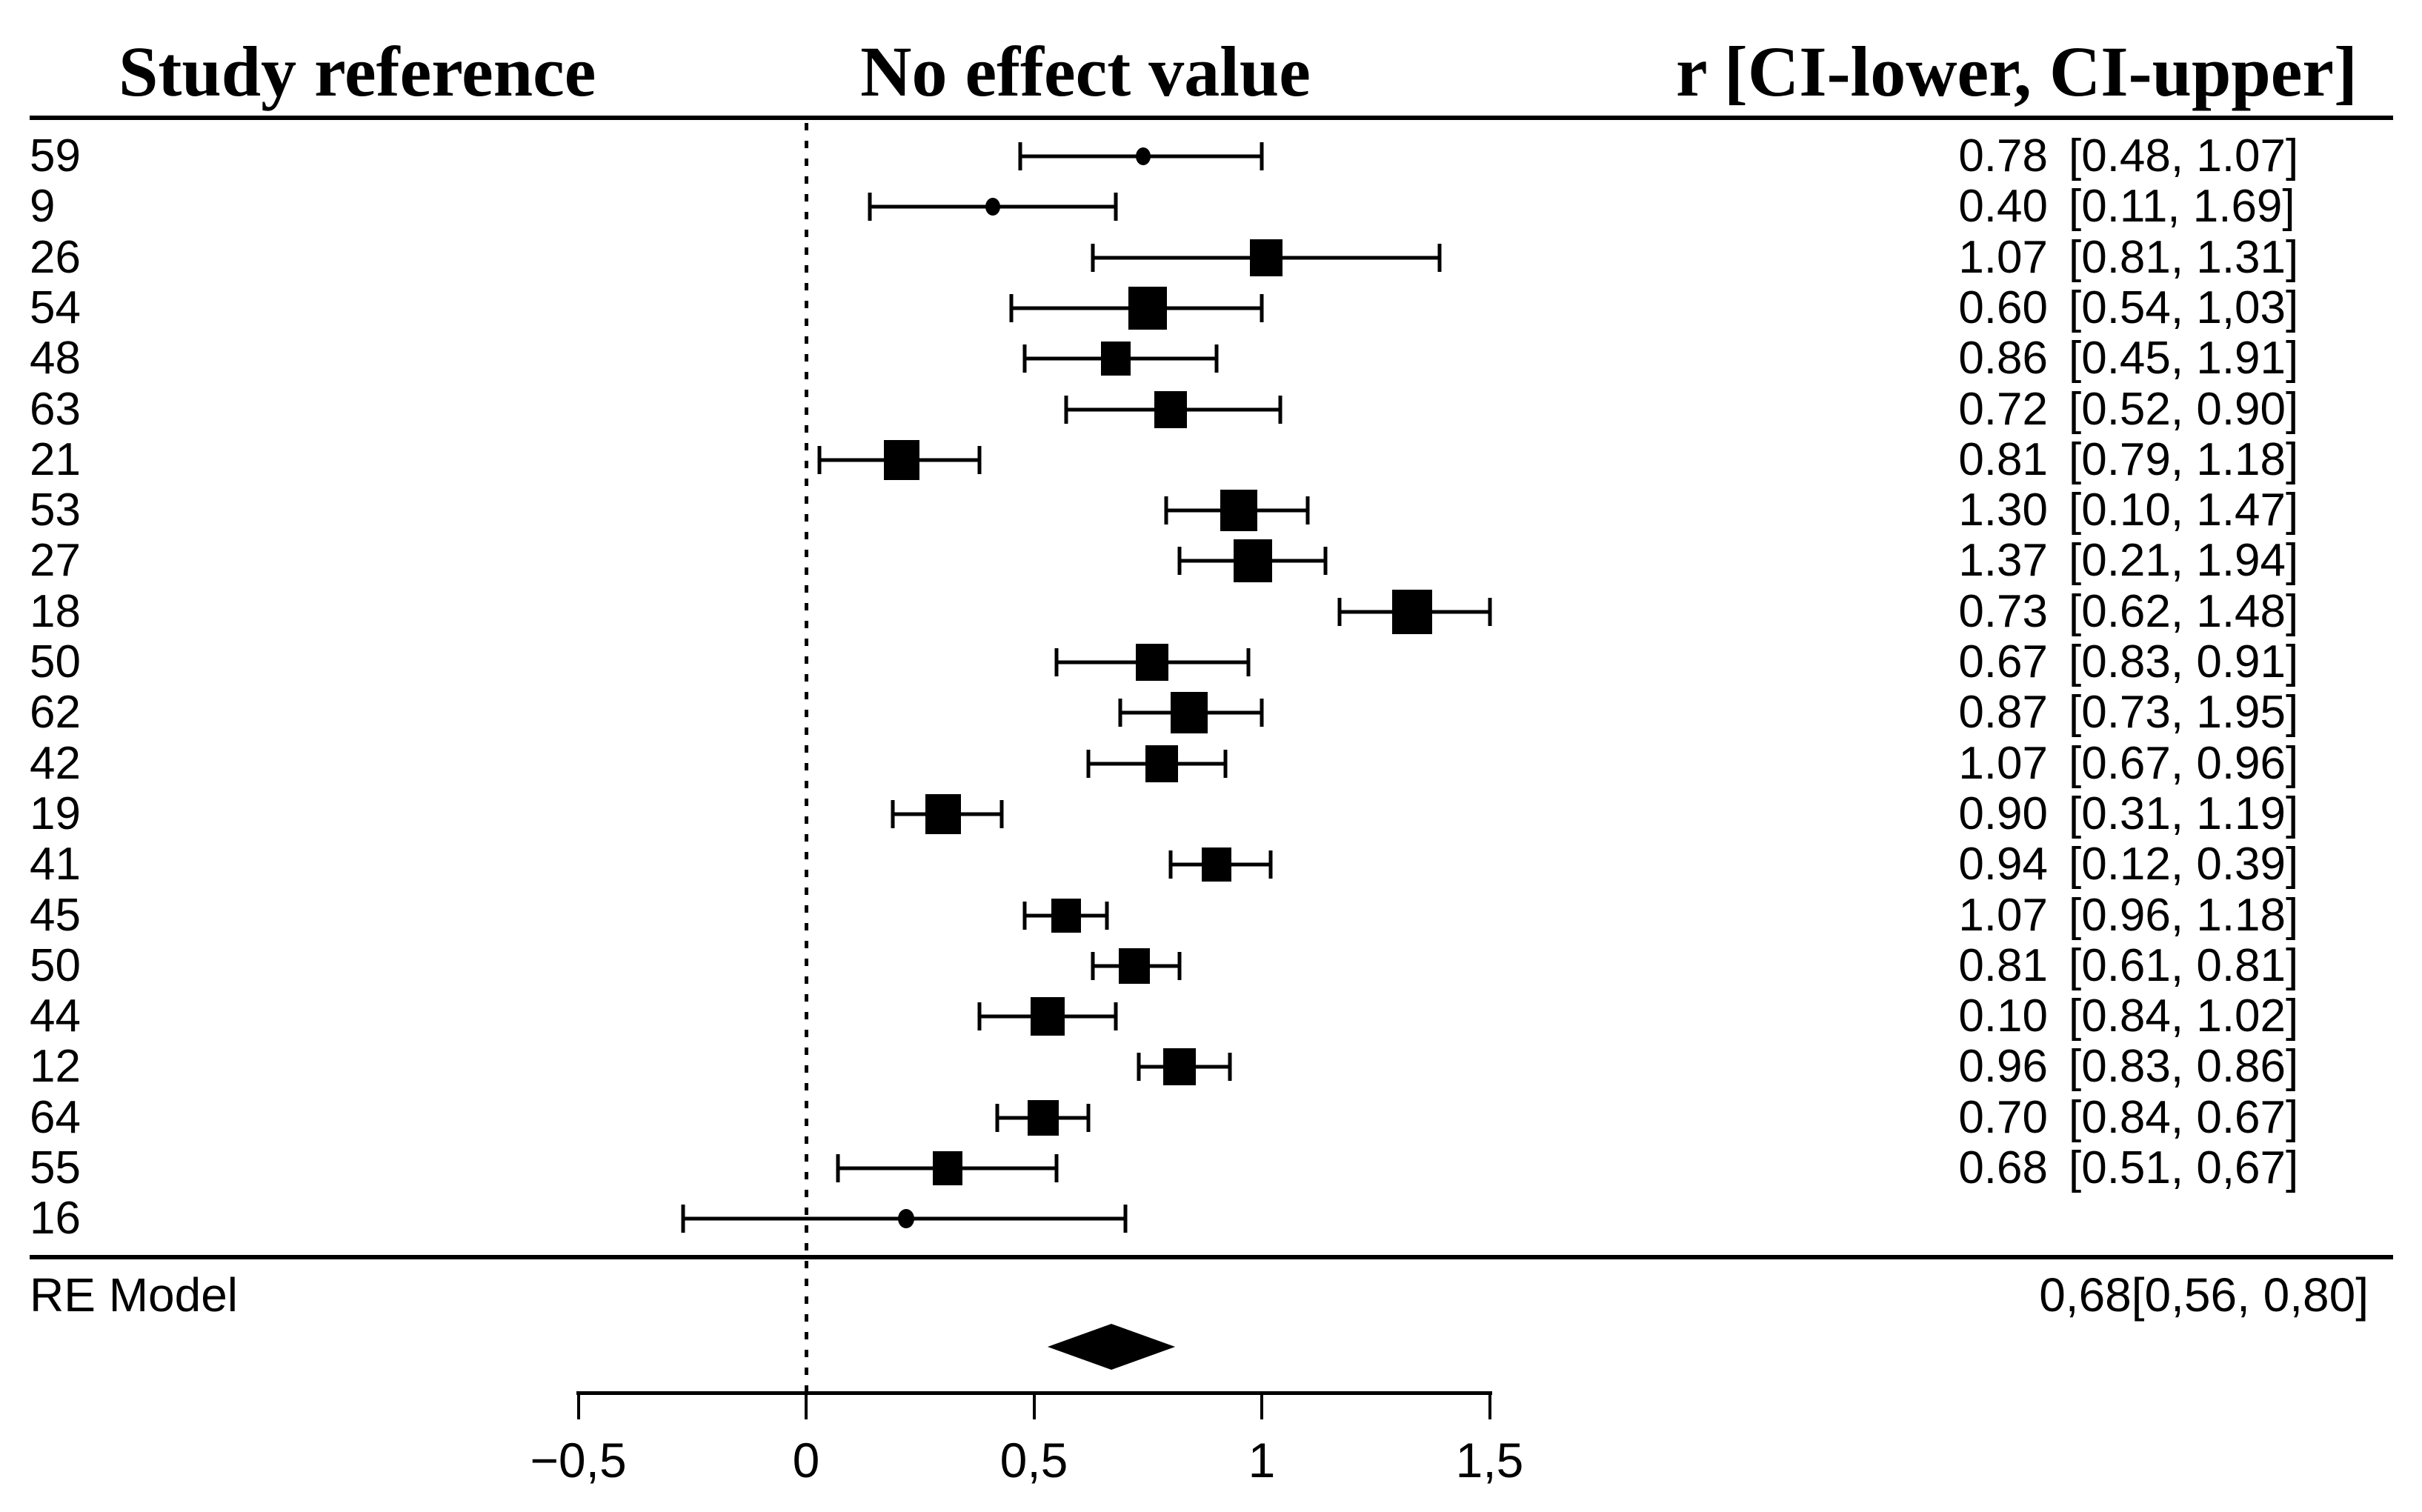 The image size is (2422, 1512). I want to click on r-value-text: 0.60, so click(2003, 308).